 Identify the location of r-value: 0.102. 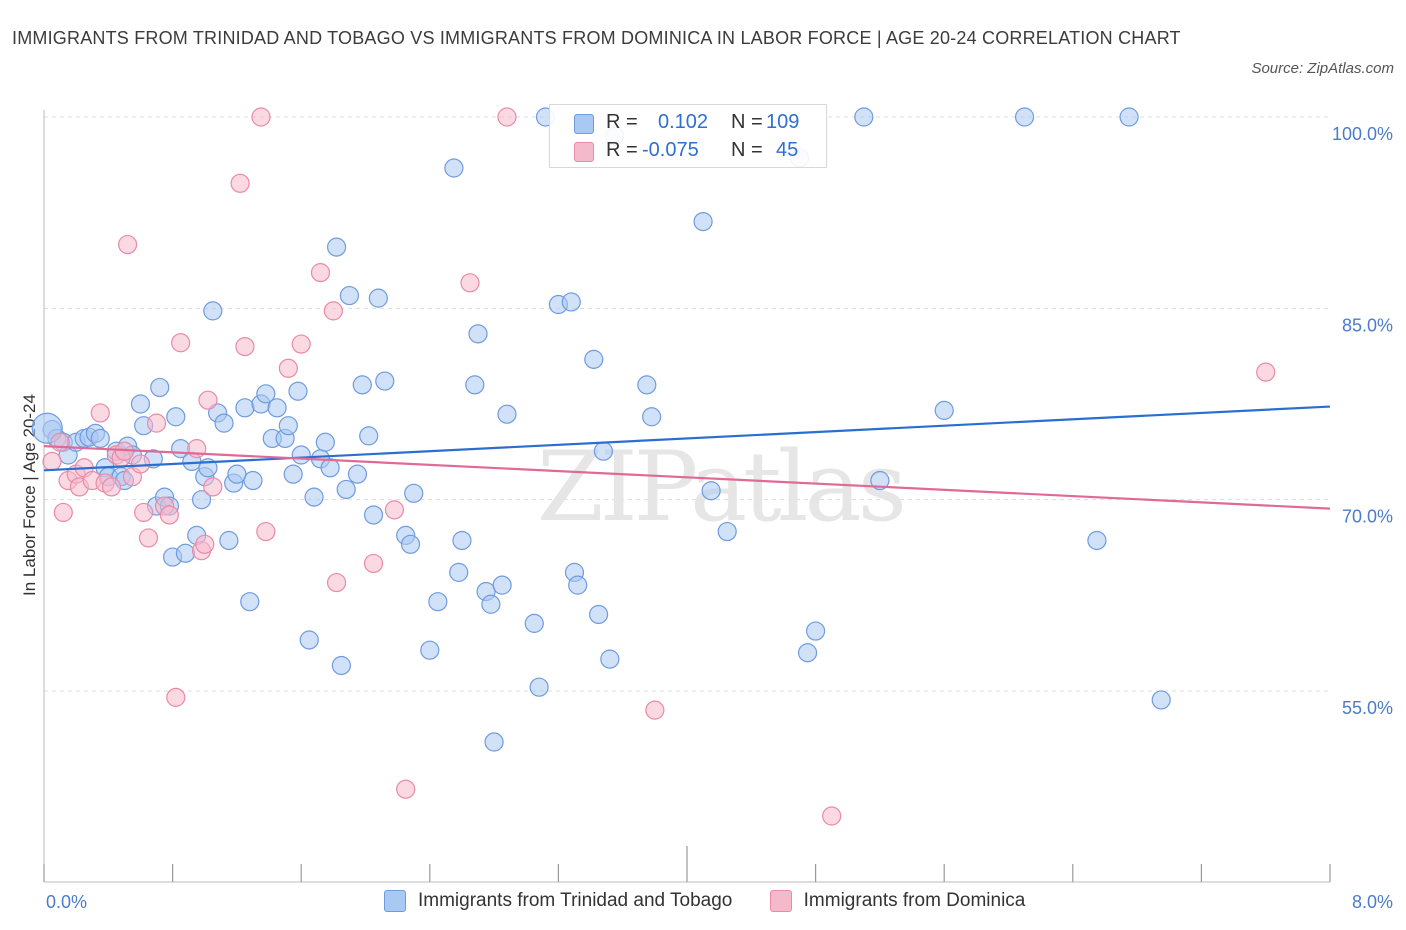
(683, 122).